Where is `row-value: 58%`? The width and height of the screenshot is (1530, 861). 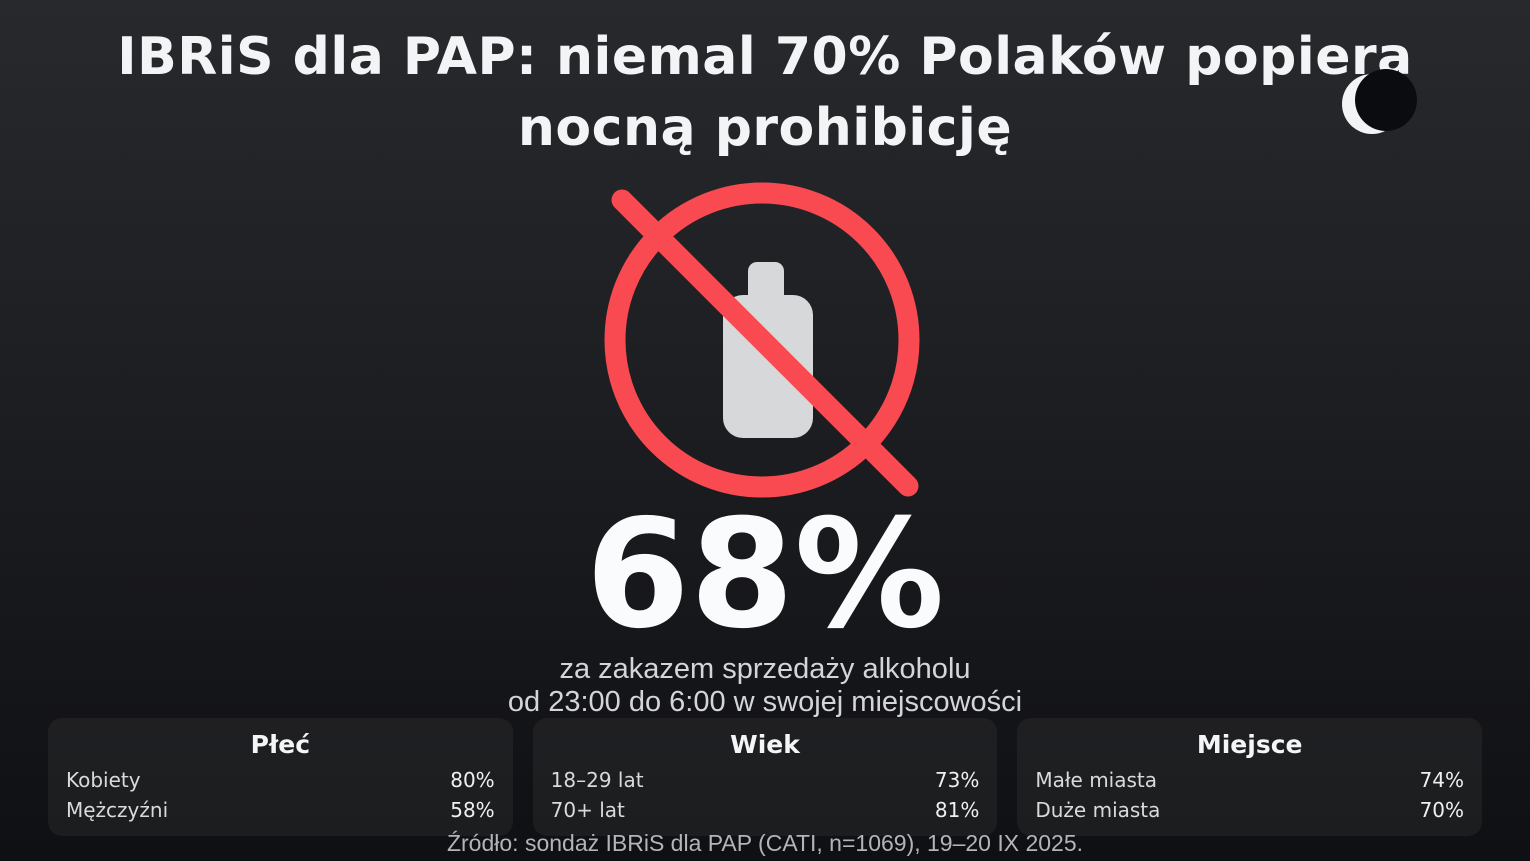
row-value: 58% is located at coordinates (472, 810).